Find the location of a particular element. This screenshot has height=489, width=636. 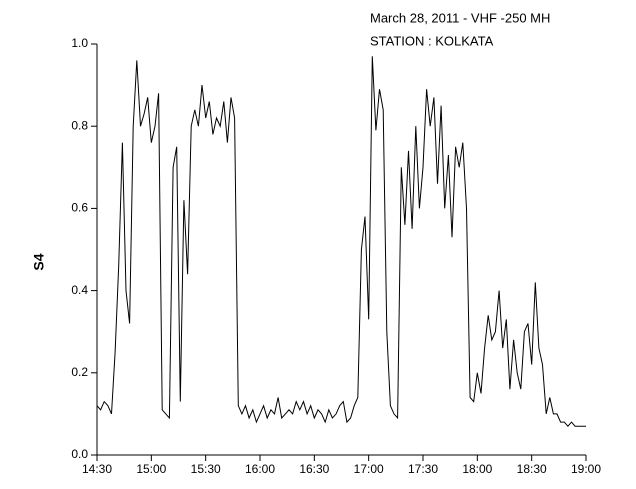

y-tick-label: 0.0 is located at coordinates (79, 454).